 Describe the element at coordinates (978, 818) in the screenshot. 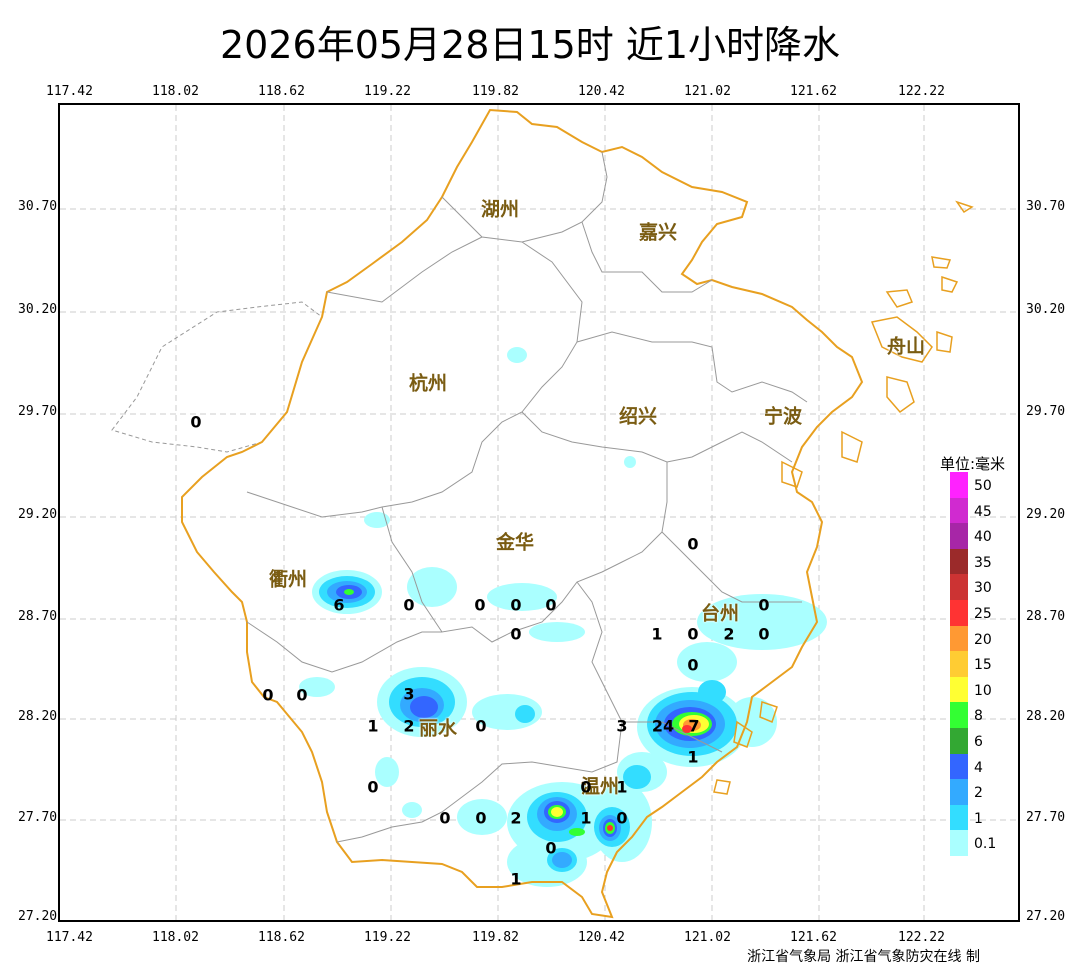

I see `legend-label: 1` at that location.